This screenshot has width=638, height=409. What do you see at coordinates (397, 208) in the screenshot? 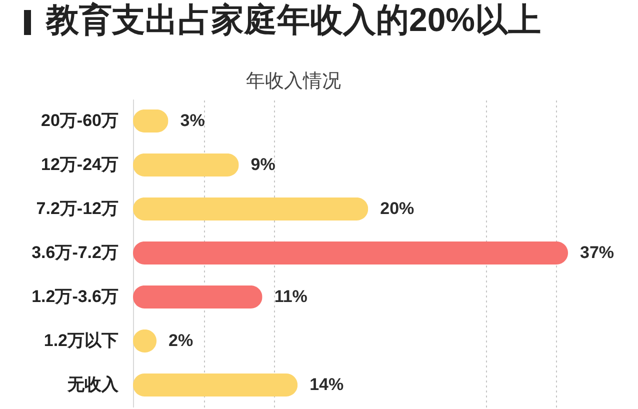
I see `data-label: 20%` at bounding box center [397, 208].